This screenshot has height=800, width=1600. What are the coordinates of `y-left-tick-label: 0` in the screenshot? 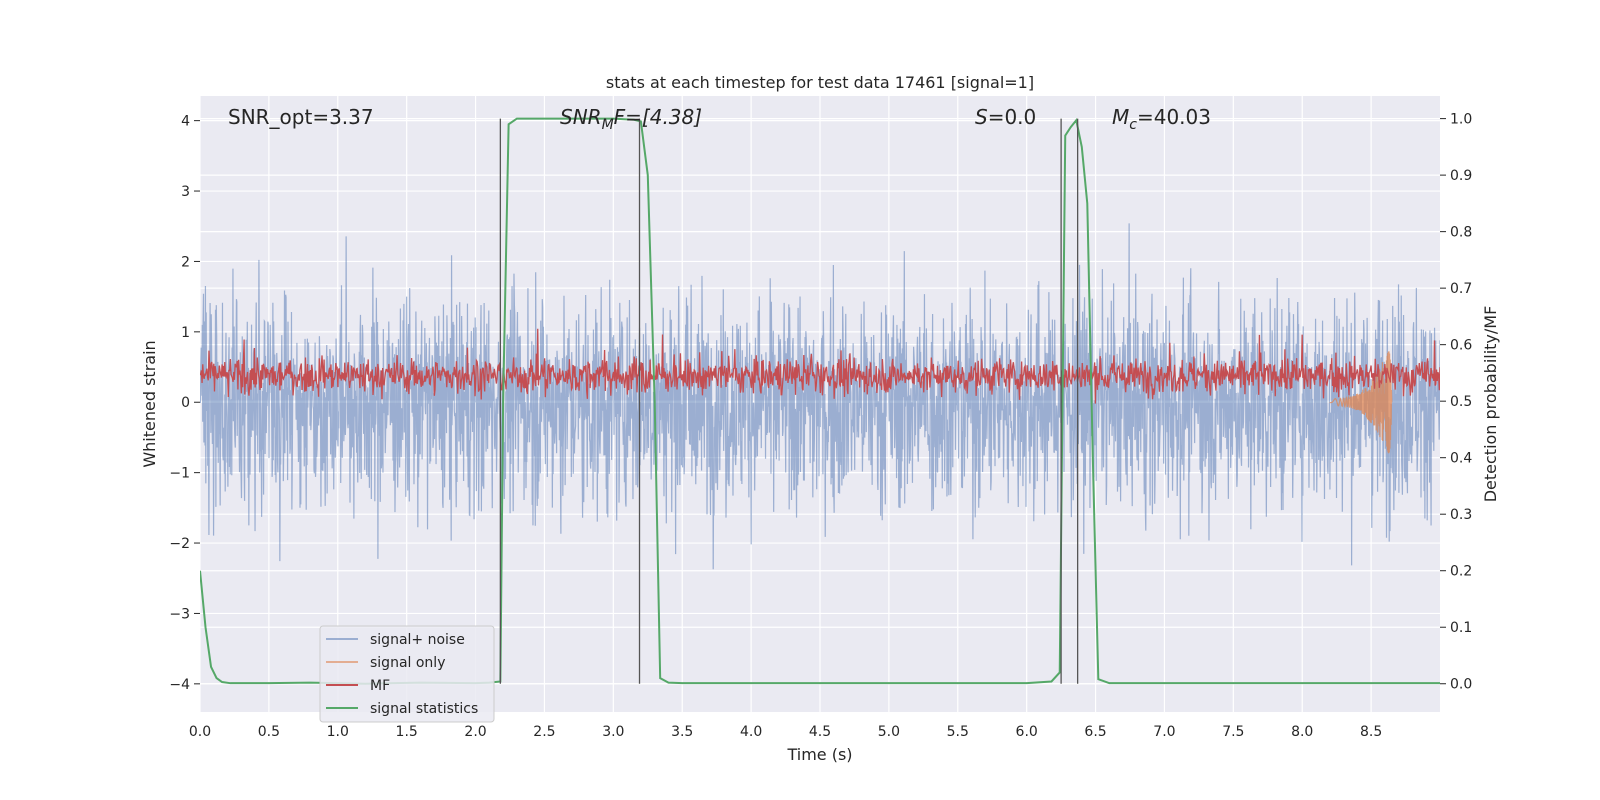 It's located at (185, 403).